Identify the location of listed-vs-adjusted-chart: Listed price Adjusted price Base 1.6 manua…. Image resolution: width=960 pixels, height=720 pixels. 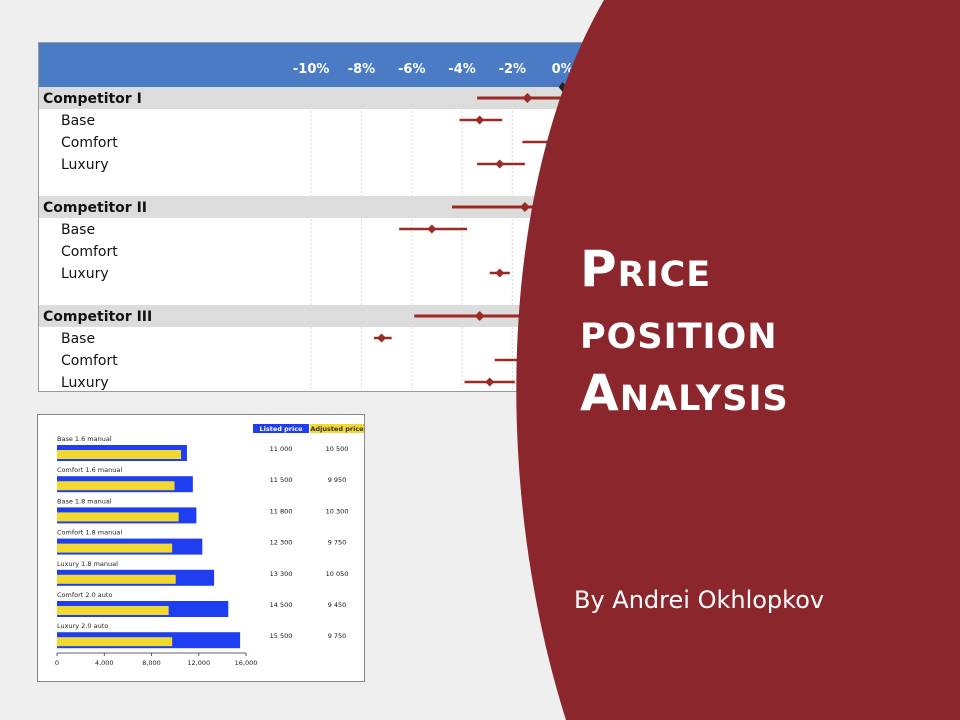
(201, 548).